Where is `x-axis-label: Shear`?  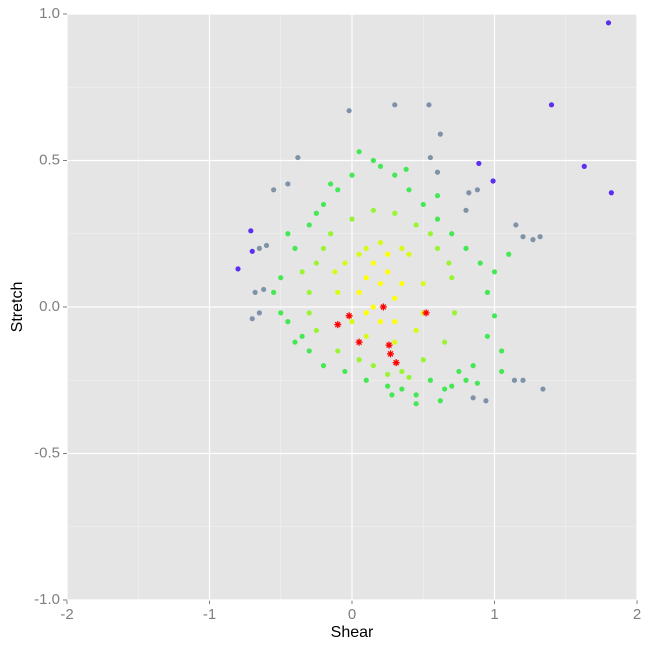 x-axis-label: Shear is located at coordinates (352, 632).